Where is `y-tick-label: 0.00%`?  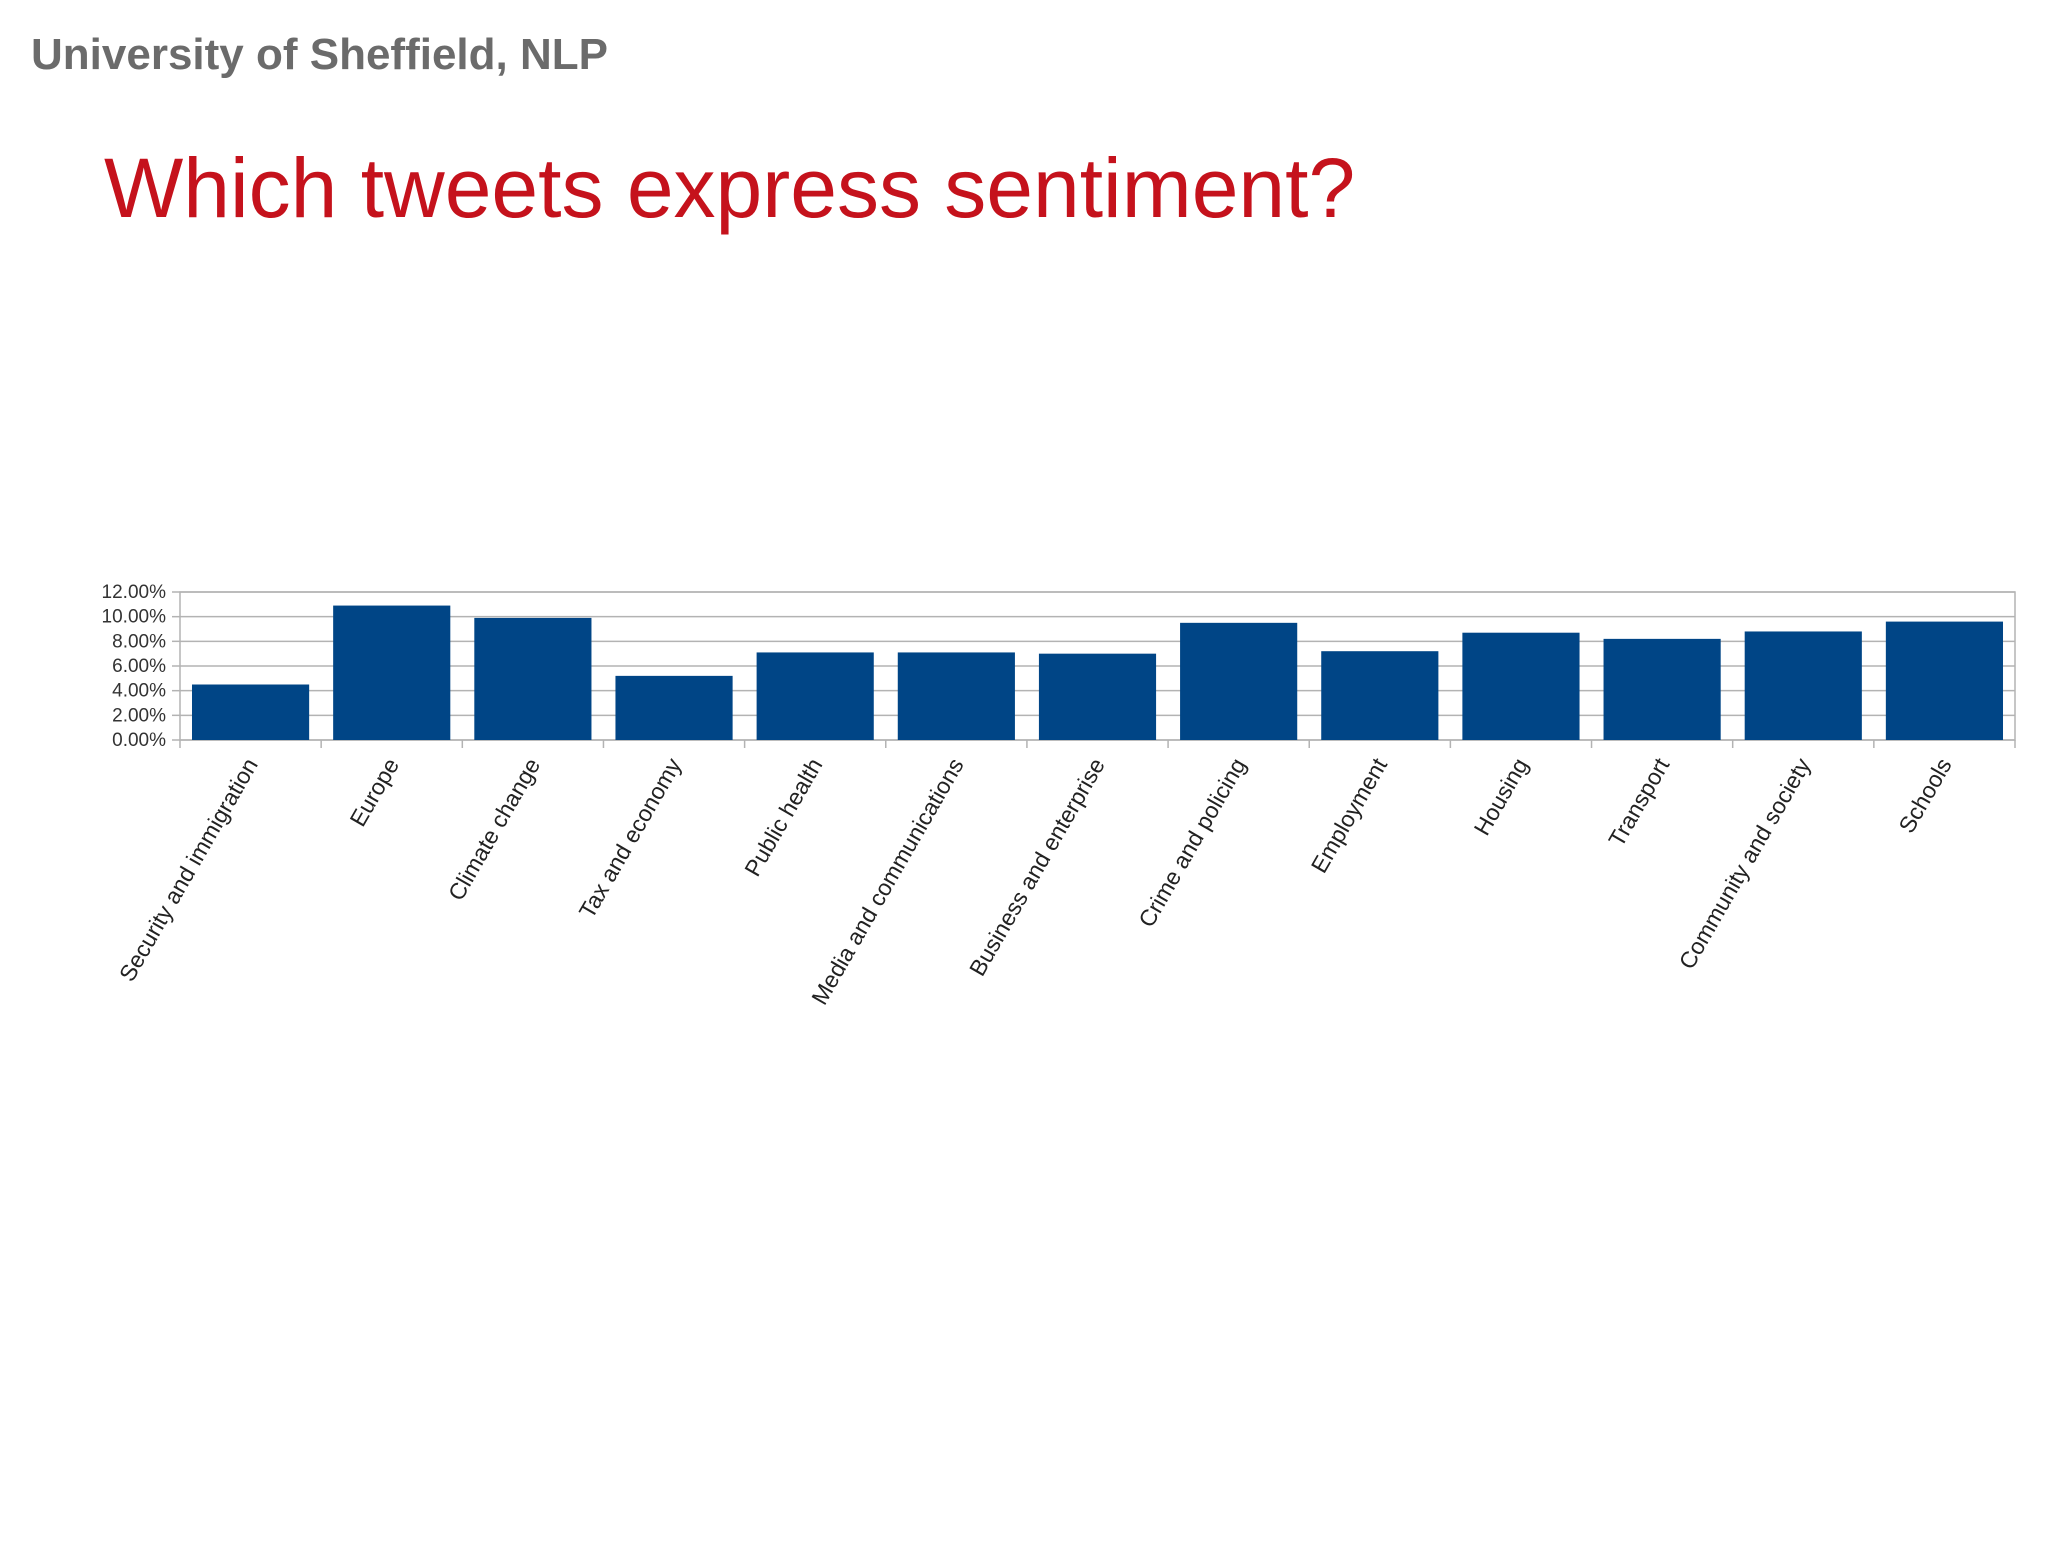
y-tick-label: 0.00% is located at coordinates (139, 740).